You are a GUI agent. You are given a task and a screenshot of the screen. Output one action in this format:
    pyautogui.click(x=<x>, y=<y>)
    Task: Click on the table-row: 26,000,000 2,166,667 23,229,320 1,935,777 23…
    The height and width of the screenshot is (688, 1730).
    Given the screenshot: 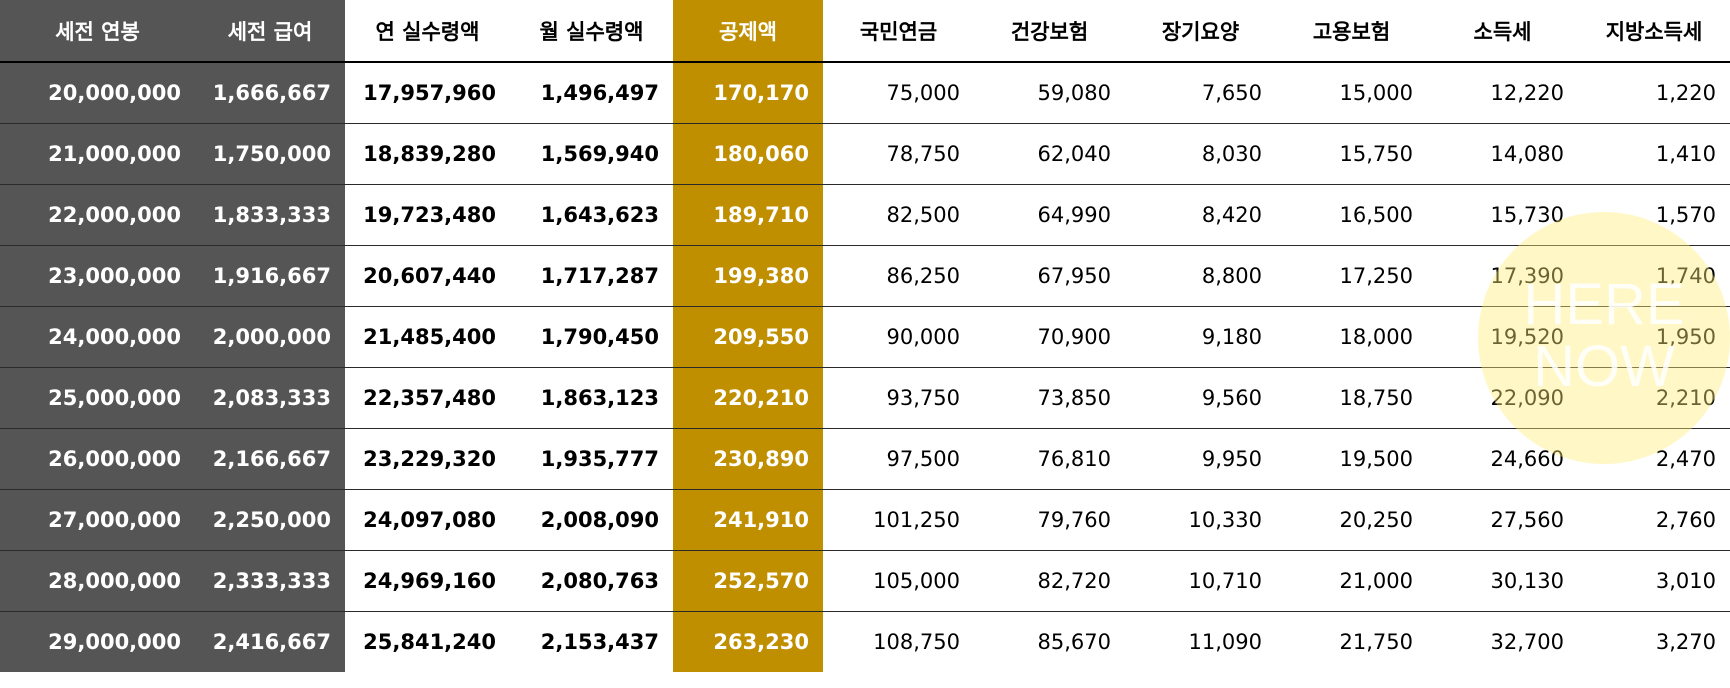 What is the action you would take?
    pyautogui.click(x=865, y=458)
    